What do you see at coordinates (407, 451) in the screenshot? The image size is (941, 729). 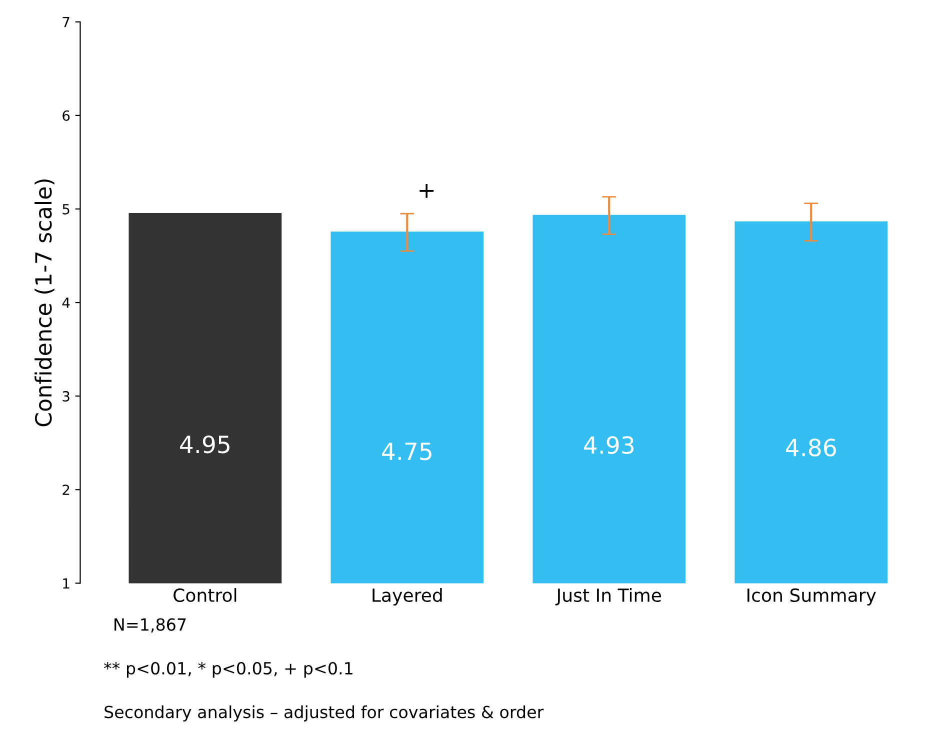 I see `data-label: 4.75` at bounding box center [407, 451].